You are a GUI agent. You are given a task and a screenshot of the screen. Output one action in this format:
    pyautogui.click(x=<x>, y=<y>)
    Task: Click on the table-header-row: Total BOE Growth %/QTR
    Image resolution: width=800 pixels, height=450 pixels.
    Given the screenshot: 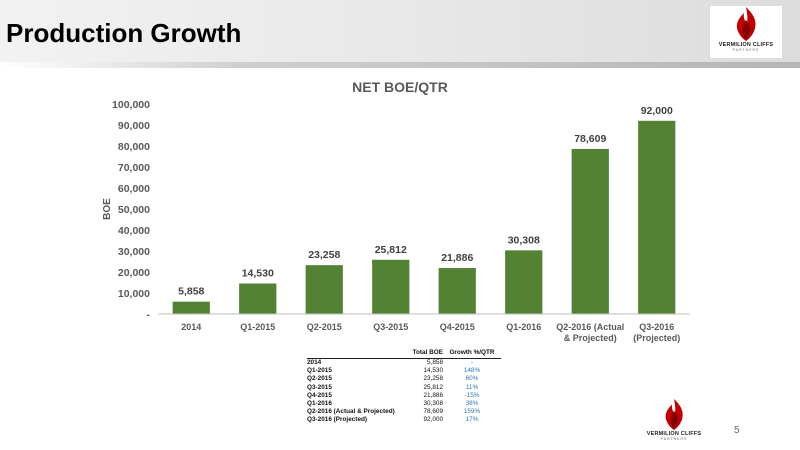 What is the action you would take?
    pyautogui.click(x=404, y=353)
    